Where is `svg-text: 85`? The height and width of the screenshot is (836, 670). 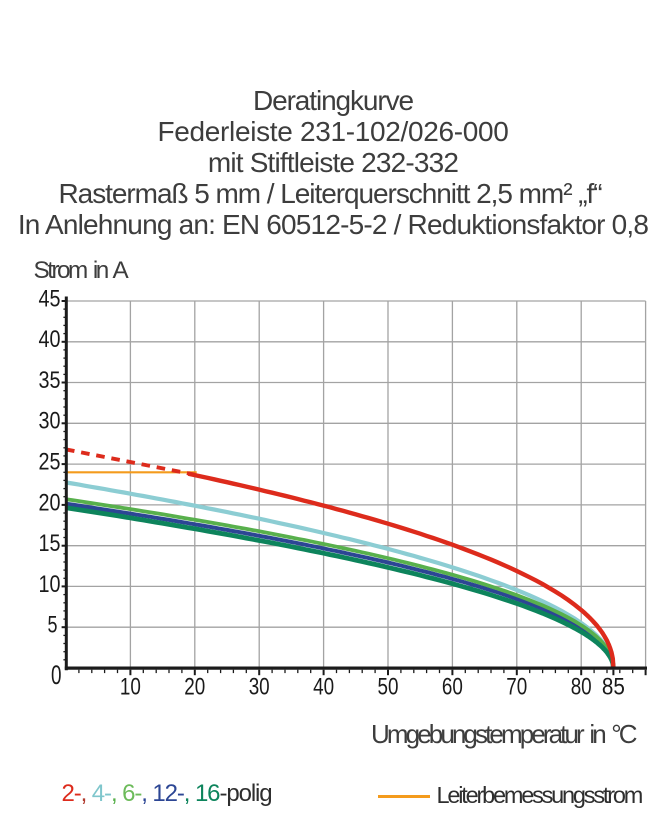
svg-text: 85 is located at coordinates (613, 687).